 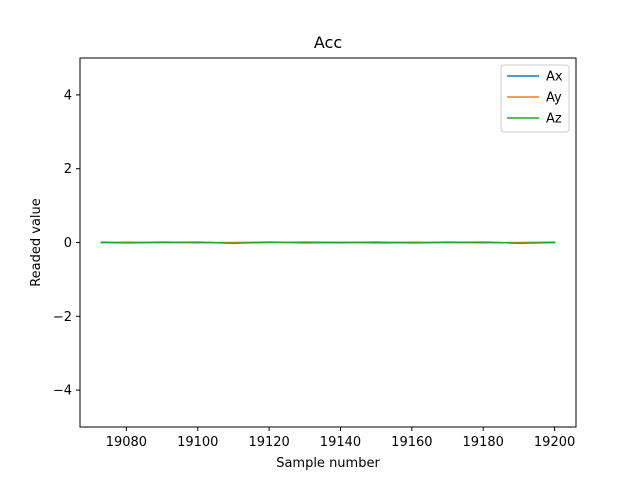 I want to click on legend: Ax Ay Az, so click(x=535, y=98).